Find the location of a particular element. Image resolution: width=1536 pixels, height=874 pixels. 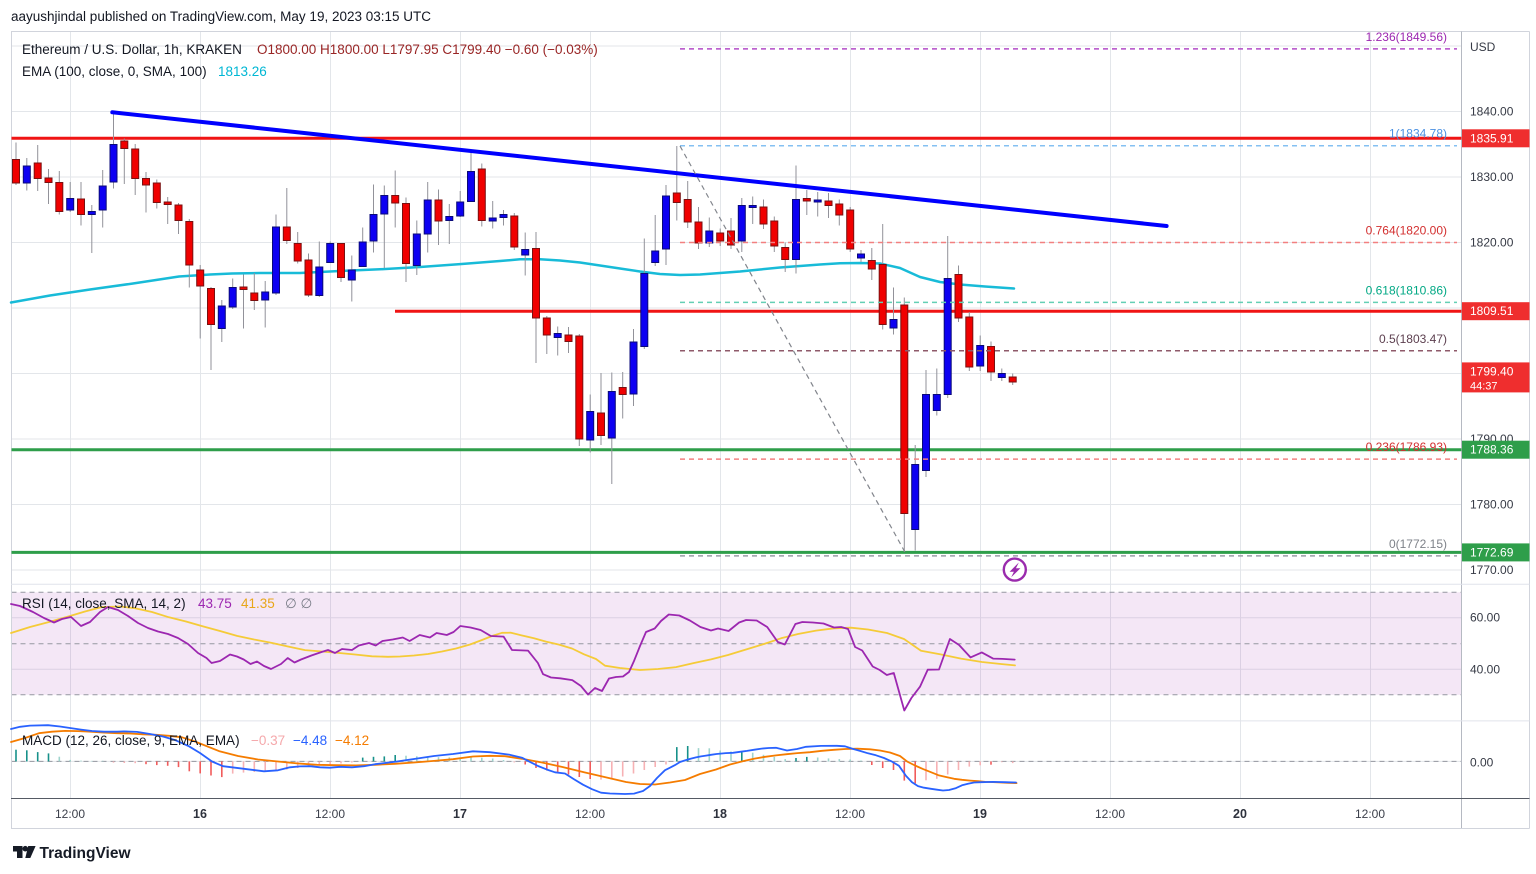

svg-text: 19 is located at coordinates (980, 814).